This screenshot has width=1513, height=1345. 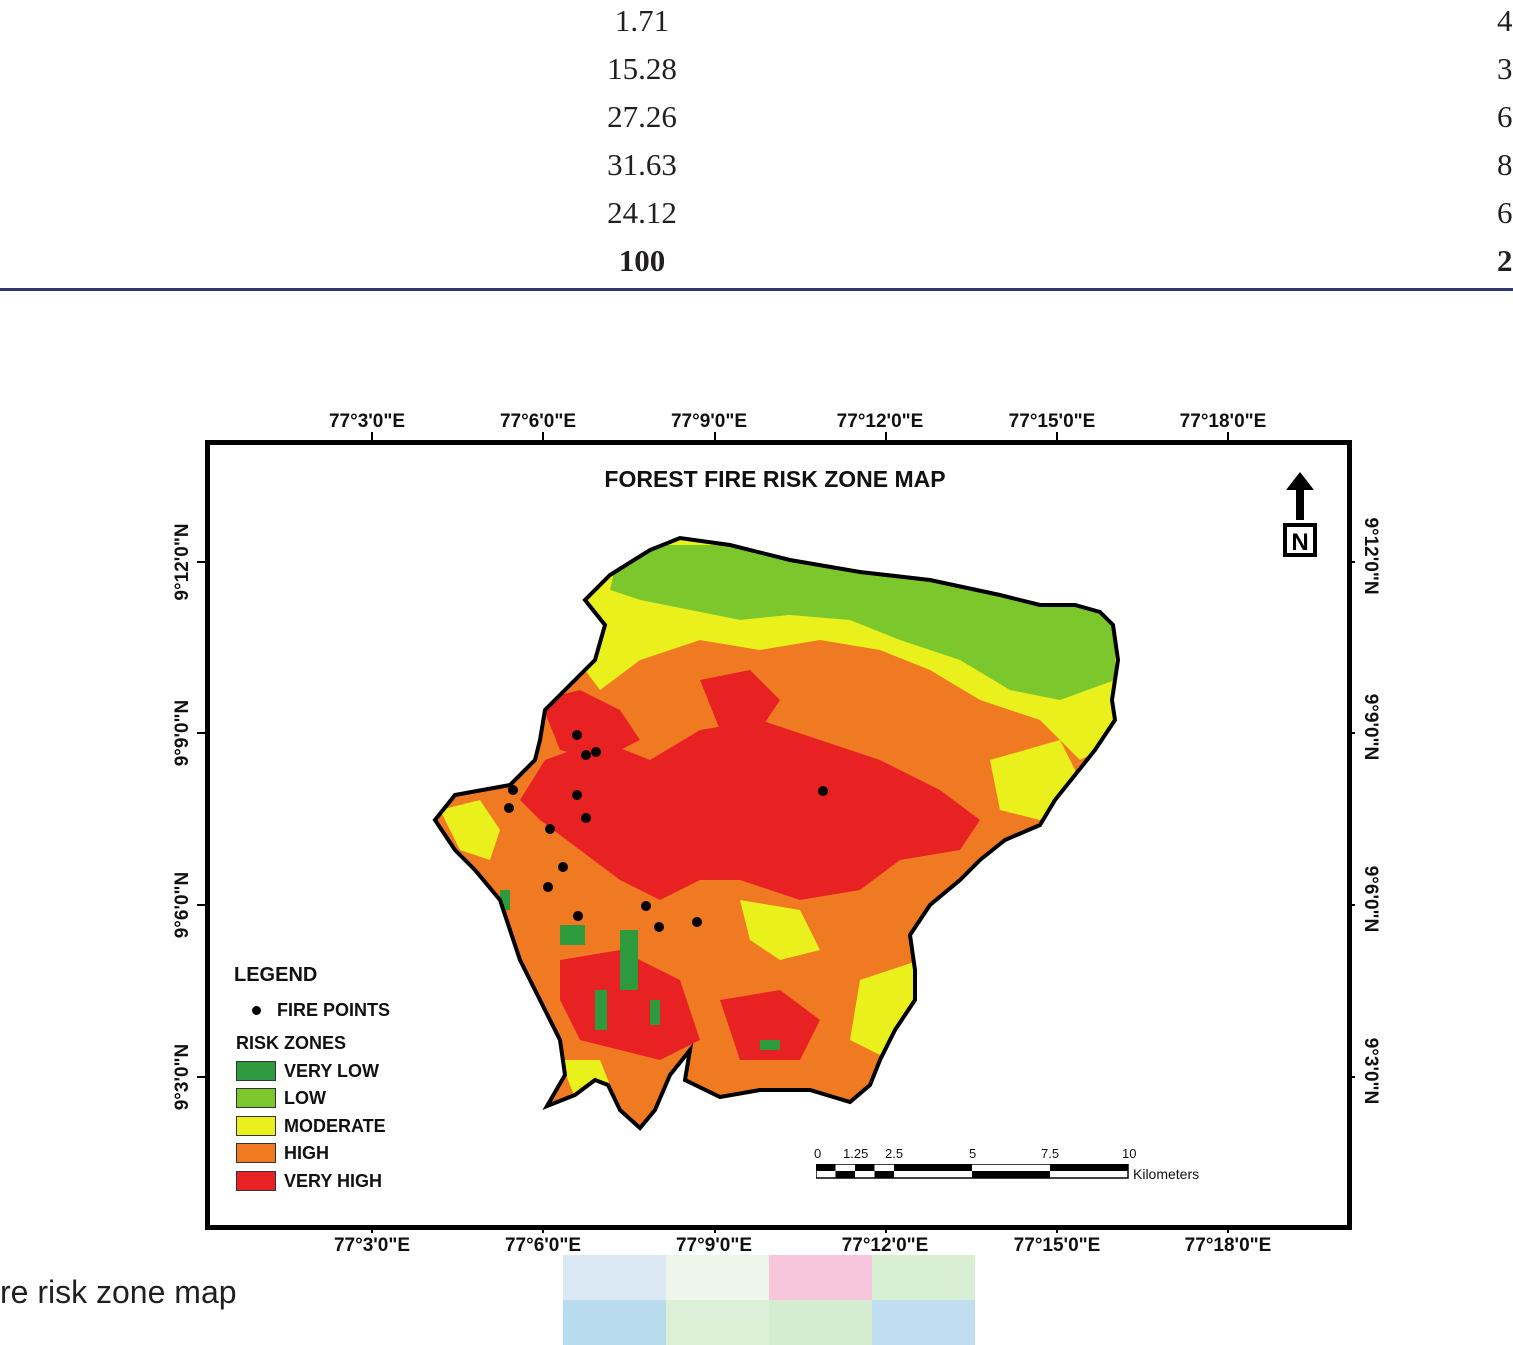 I want to click on legend-label: VERY LOW, so click(x=332, y=1070).